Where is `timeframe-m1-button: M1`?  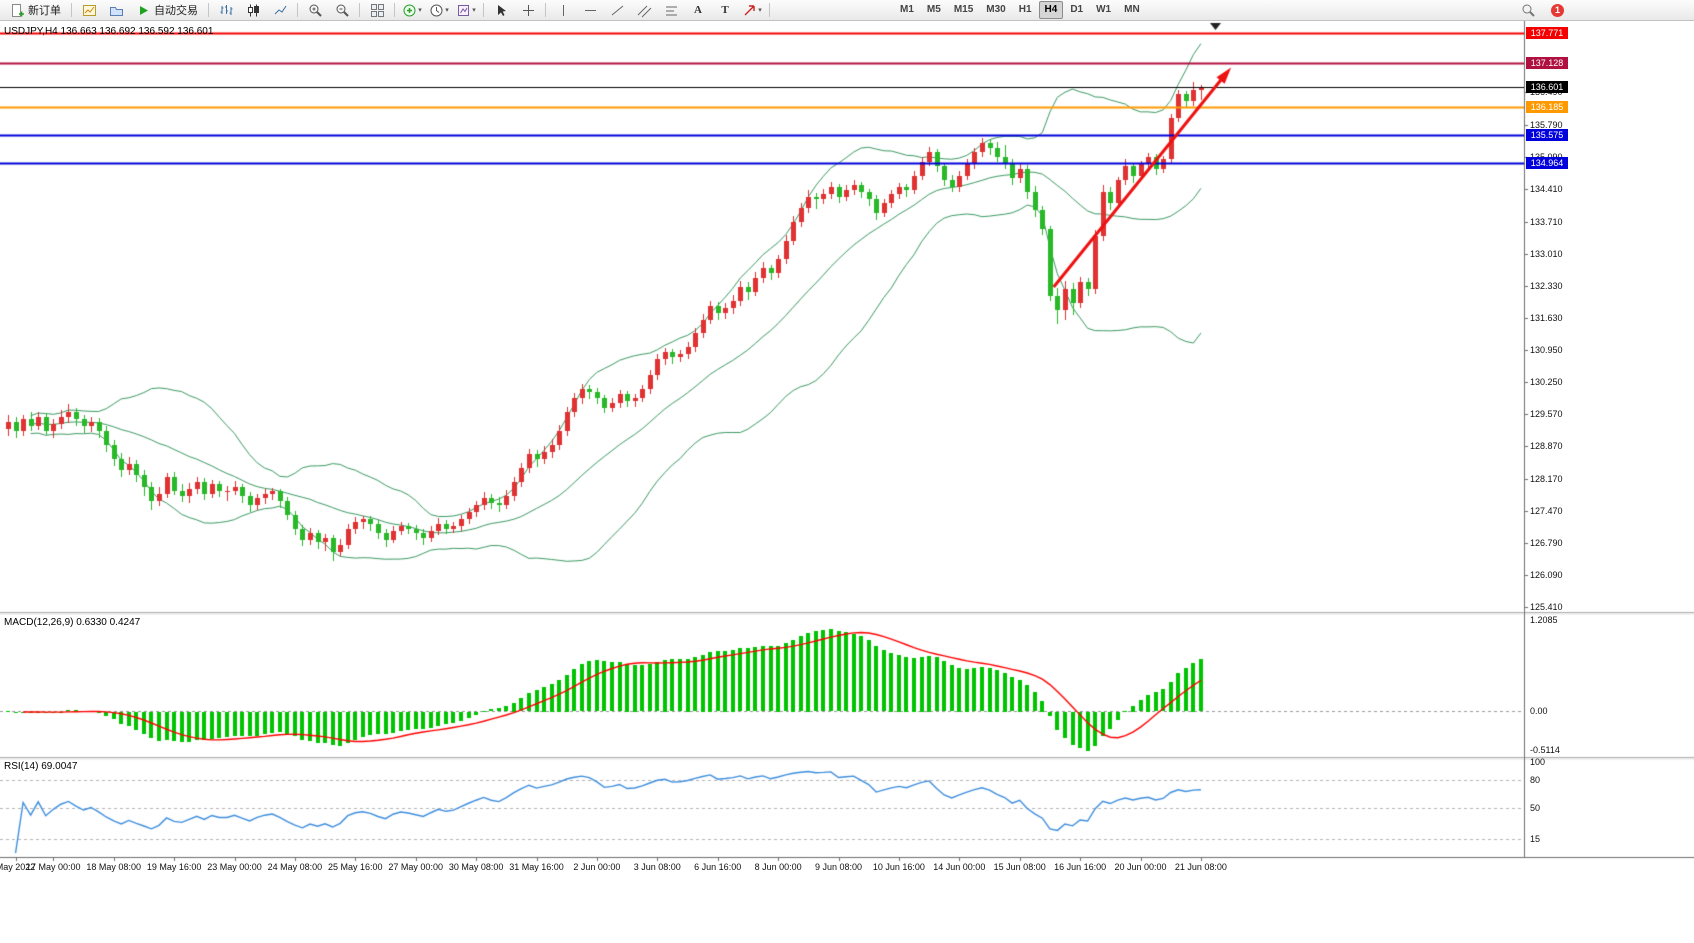 timeframe-m1-button: M1 is located at coordinates (907, 9).